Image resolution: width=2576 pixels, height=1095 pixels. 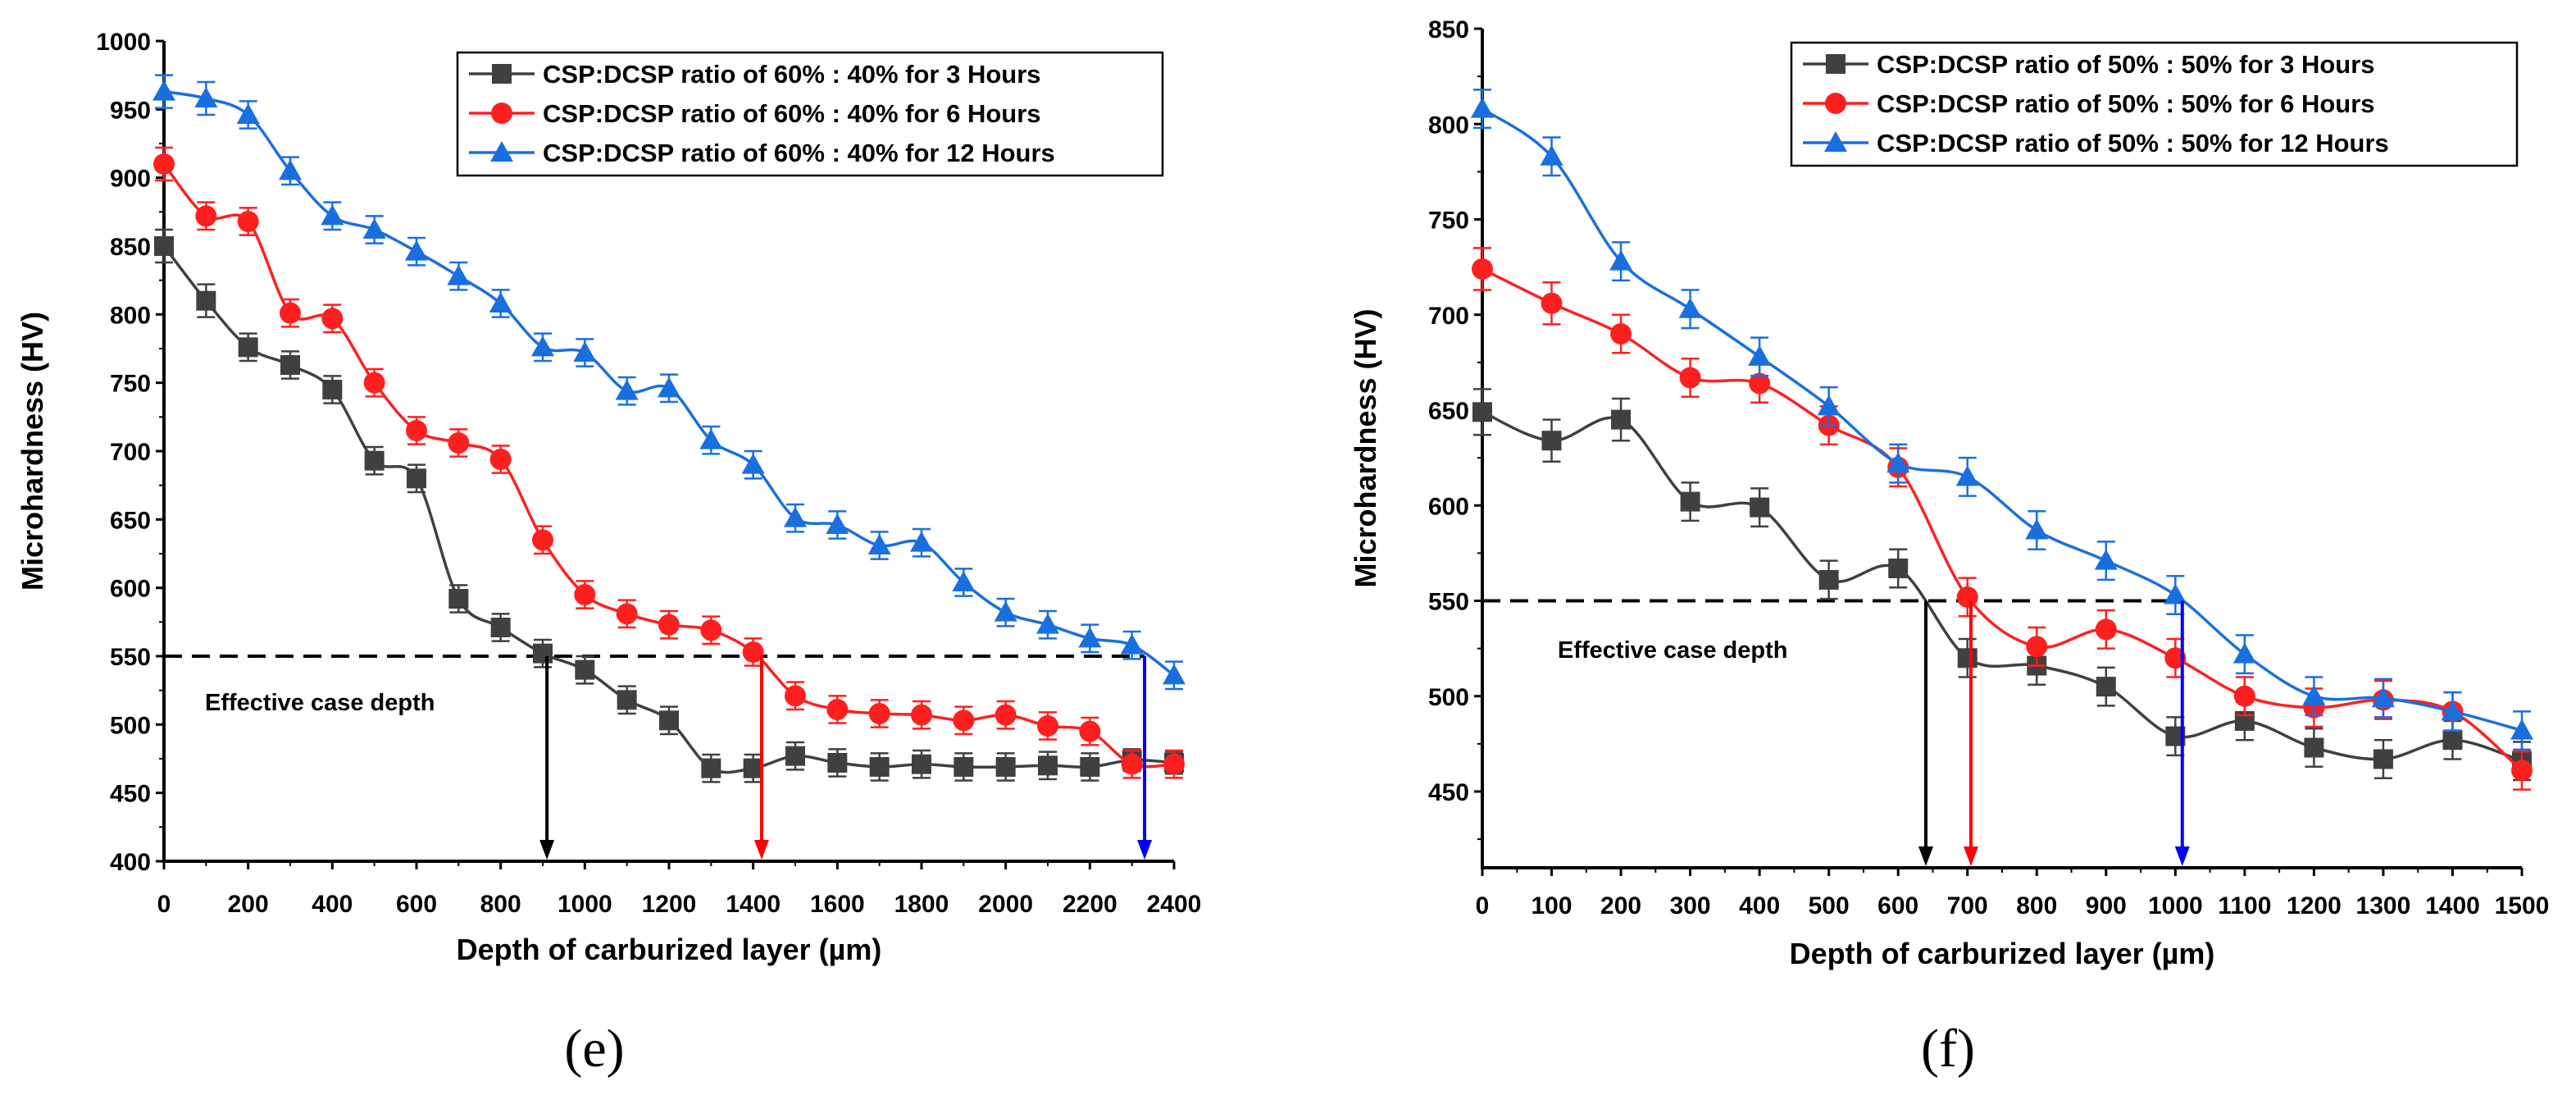 What do you see at coordinates (2522, 905) in the screenshot?
I see `x-tick-label: 1500` at bounding box center [2522, 905].